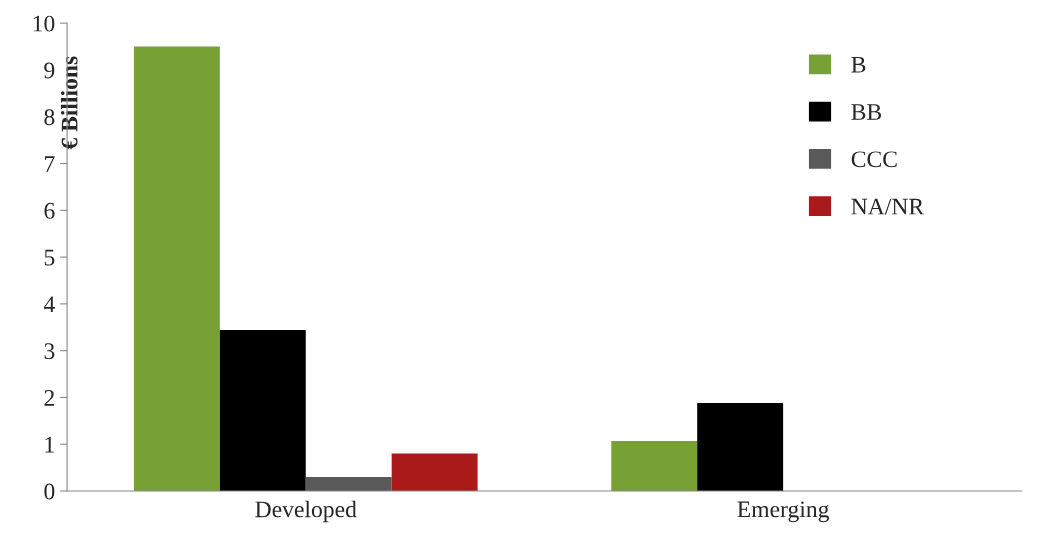 The width and height of the screenshot is (1048, 539). Describe the element at coordinates (866, 112) in the screenshot. I see `legend-label: BB` at that location.